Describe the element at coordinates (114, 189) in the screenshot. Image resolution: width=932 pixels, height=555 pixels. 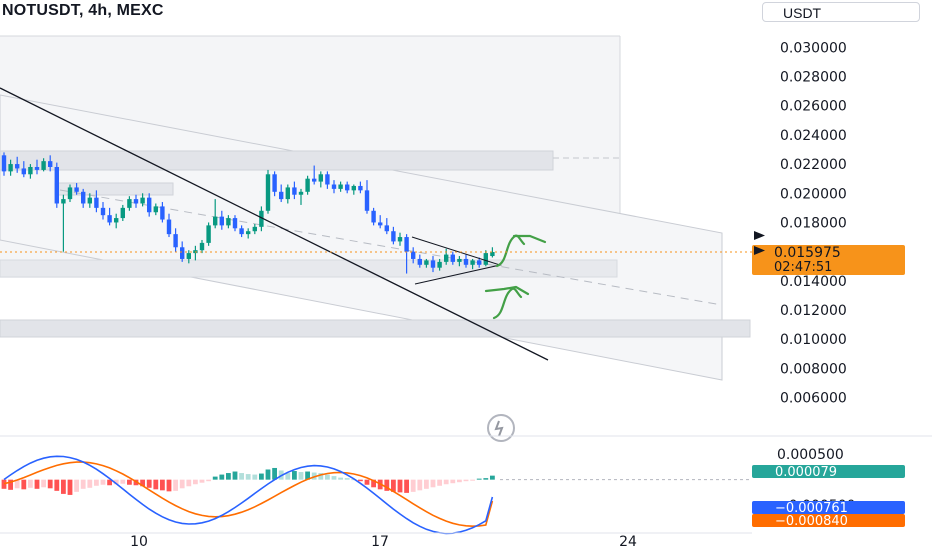
I see `mini-zone` at that location.